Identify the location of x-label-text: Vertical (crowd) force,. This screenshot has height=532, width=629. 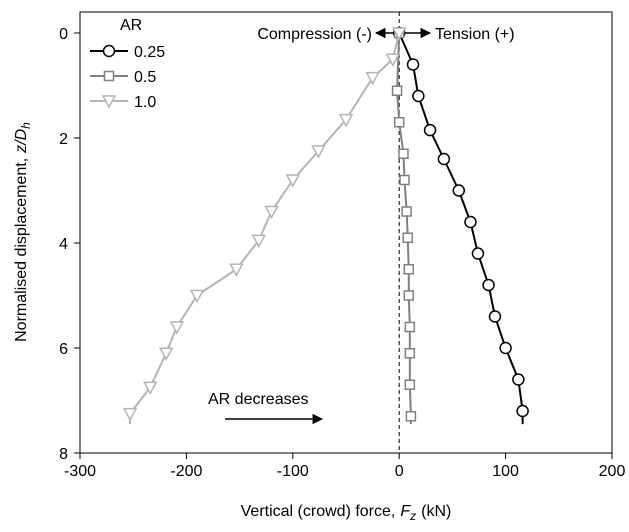
(318, 511).